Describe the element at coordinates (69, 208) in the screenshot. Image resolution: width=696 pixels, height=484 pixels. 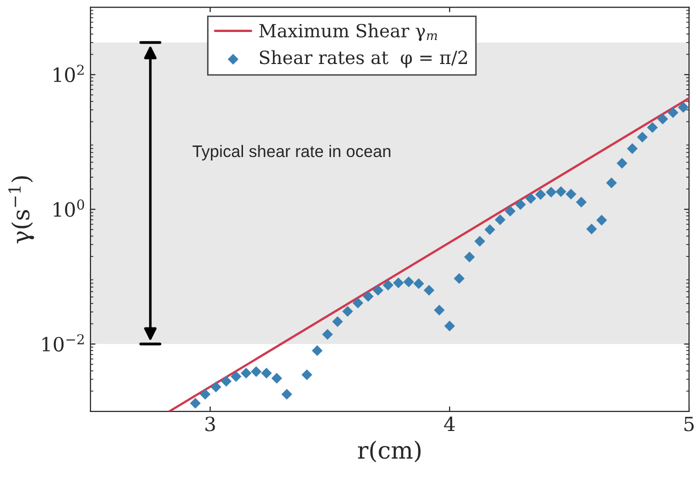
I see `y-tick-label: 10$^{0}$` at that location.